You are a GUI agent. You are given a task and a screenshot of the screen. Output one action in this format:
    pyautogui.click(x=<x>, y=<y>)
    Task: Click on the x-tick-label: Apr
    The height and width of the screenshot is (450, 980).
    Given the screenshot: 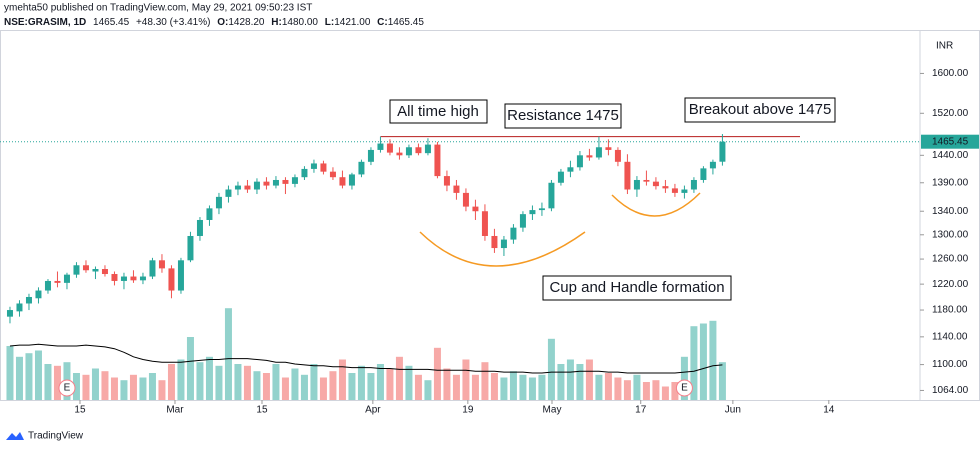 What is the action you would take?
    pyautogui.click(x=373, y=410)
    